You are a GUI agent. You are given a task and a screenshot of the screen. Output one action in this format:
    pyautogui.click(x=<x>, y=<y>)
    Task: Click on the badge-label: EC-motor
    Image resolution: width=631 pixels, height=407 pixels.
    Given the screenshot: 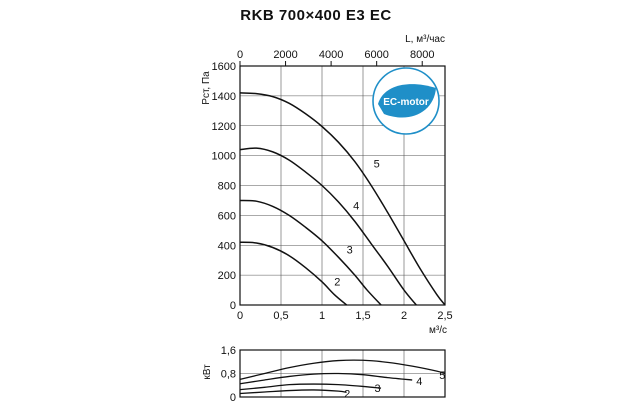 What is the action you would take?
    pyautogui.click(x=406, y=102)
    